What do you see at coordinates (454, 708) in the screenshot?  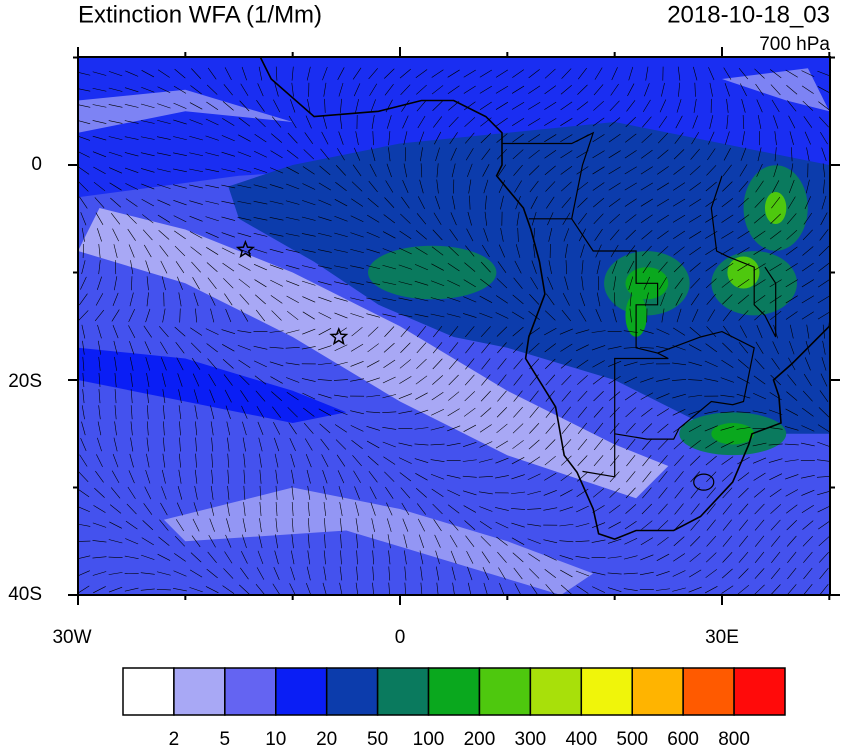 I see `colorbar: 2 5 10 20 50 100 200 300 400 500 600 800` at bounding box center [454, 708].